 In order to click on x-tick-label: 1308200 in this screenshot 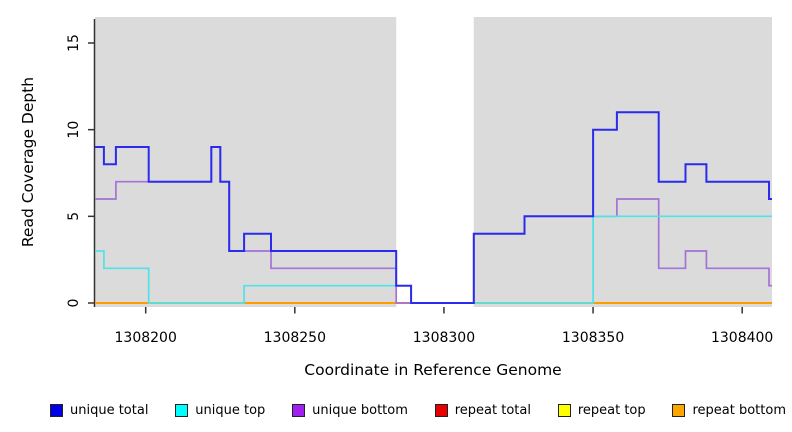, I will do `click(146, 338)`.